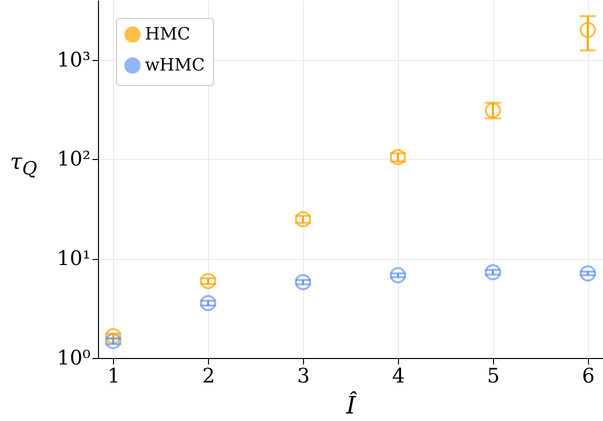 The width and height of the screenshot is (603, 421). What do you see at coordinates (24, 165) in the screenshot?
I see `y-axis-title: τ$_{Q}$` at bounding box center [24, 165].